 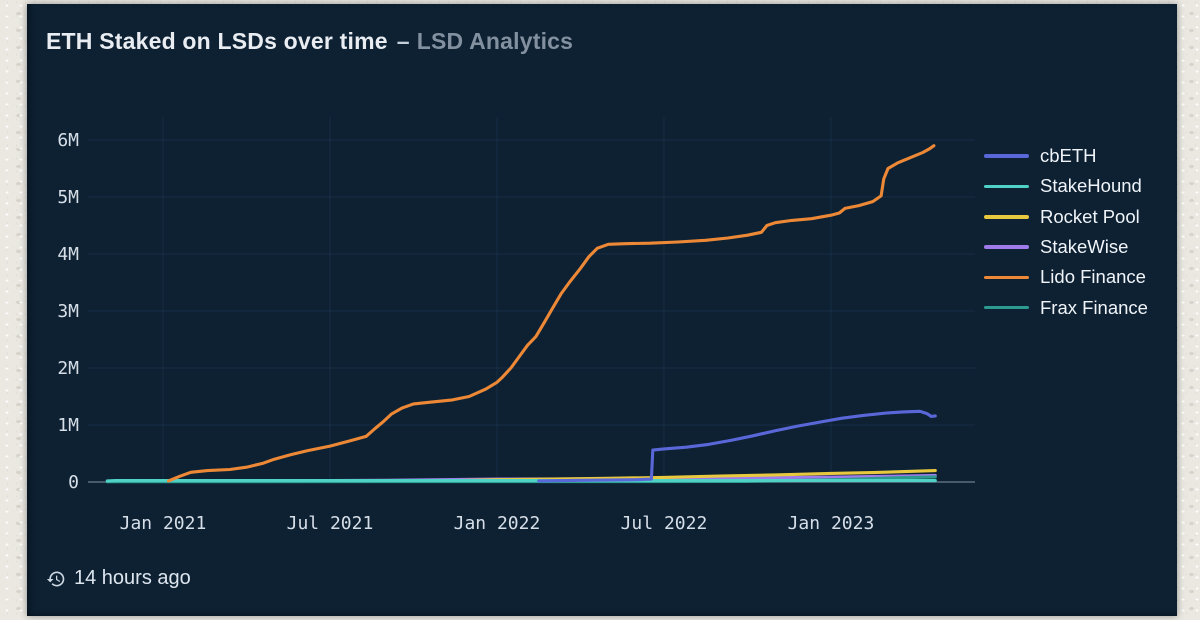 I want to click on title-subtitle: LSD Analytics, so click(x=495, y=41).